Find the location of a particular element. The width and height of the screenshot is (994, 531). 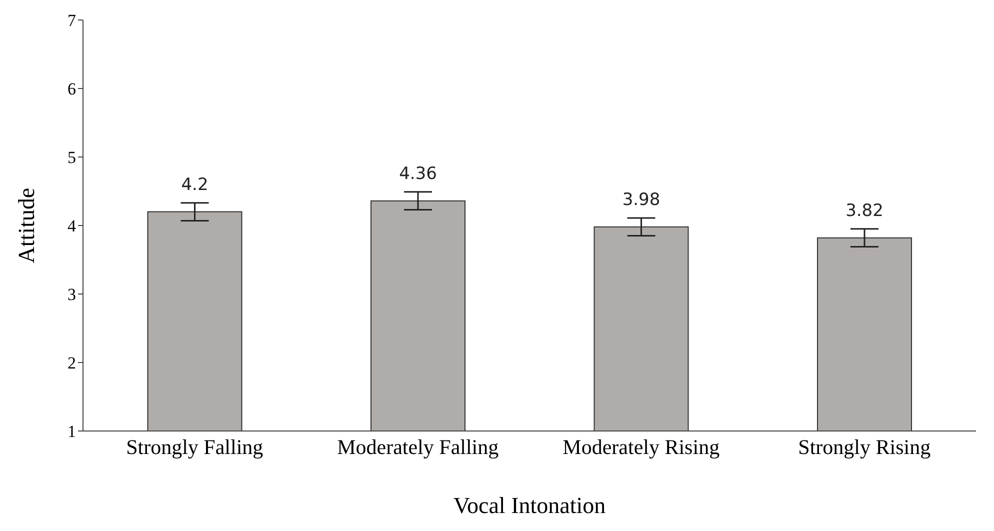

x-tick-label: Strongly Falling is located at coordinates (195, 446).